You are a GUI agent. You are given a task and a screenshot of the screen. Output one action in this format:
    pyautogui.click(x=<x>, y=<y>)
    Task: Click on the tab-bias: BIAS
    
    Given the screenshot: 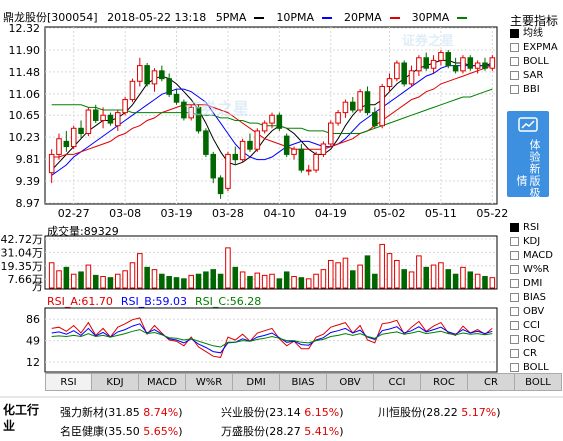 What is the action you would take?
    pyautogui.click(x=303, y=382)
    